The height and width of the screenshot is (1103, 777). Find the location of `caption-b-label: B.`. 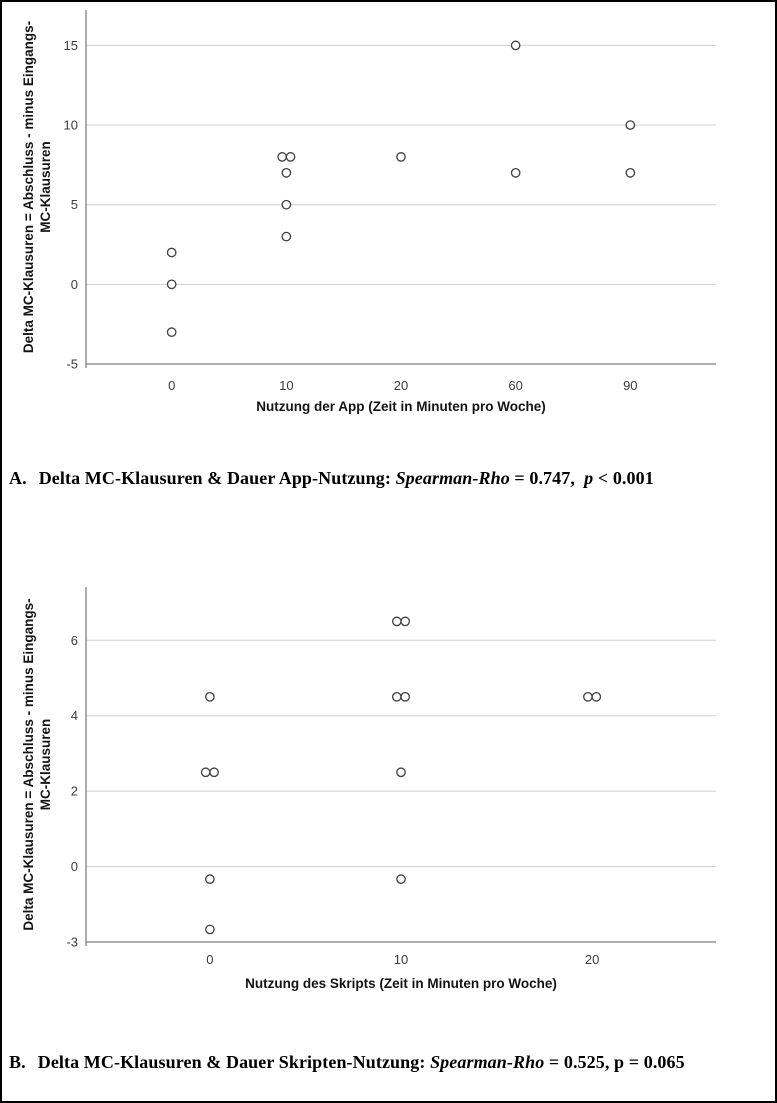

caption-b-label: B. is located at coordinates (17, 1062).